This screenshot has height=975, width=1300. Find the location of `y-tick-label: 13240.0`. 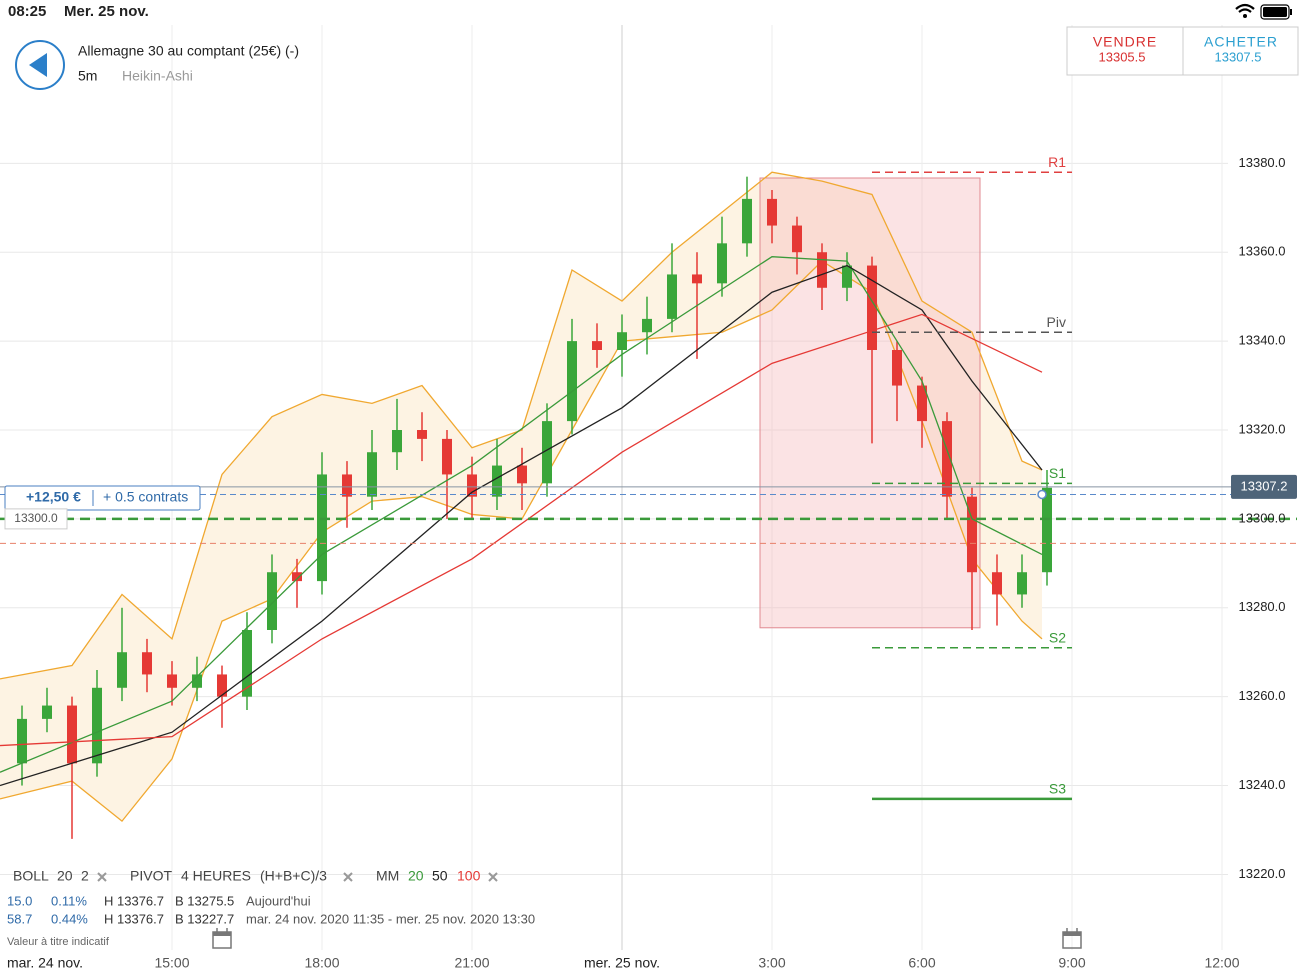

y-tick-label: 13240.0 is located at coordinates (1262, 784).